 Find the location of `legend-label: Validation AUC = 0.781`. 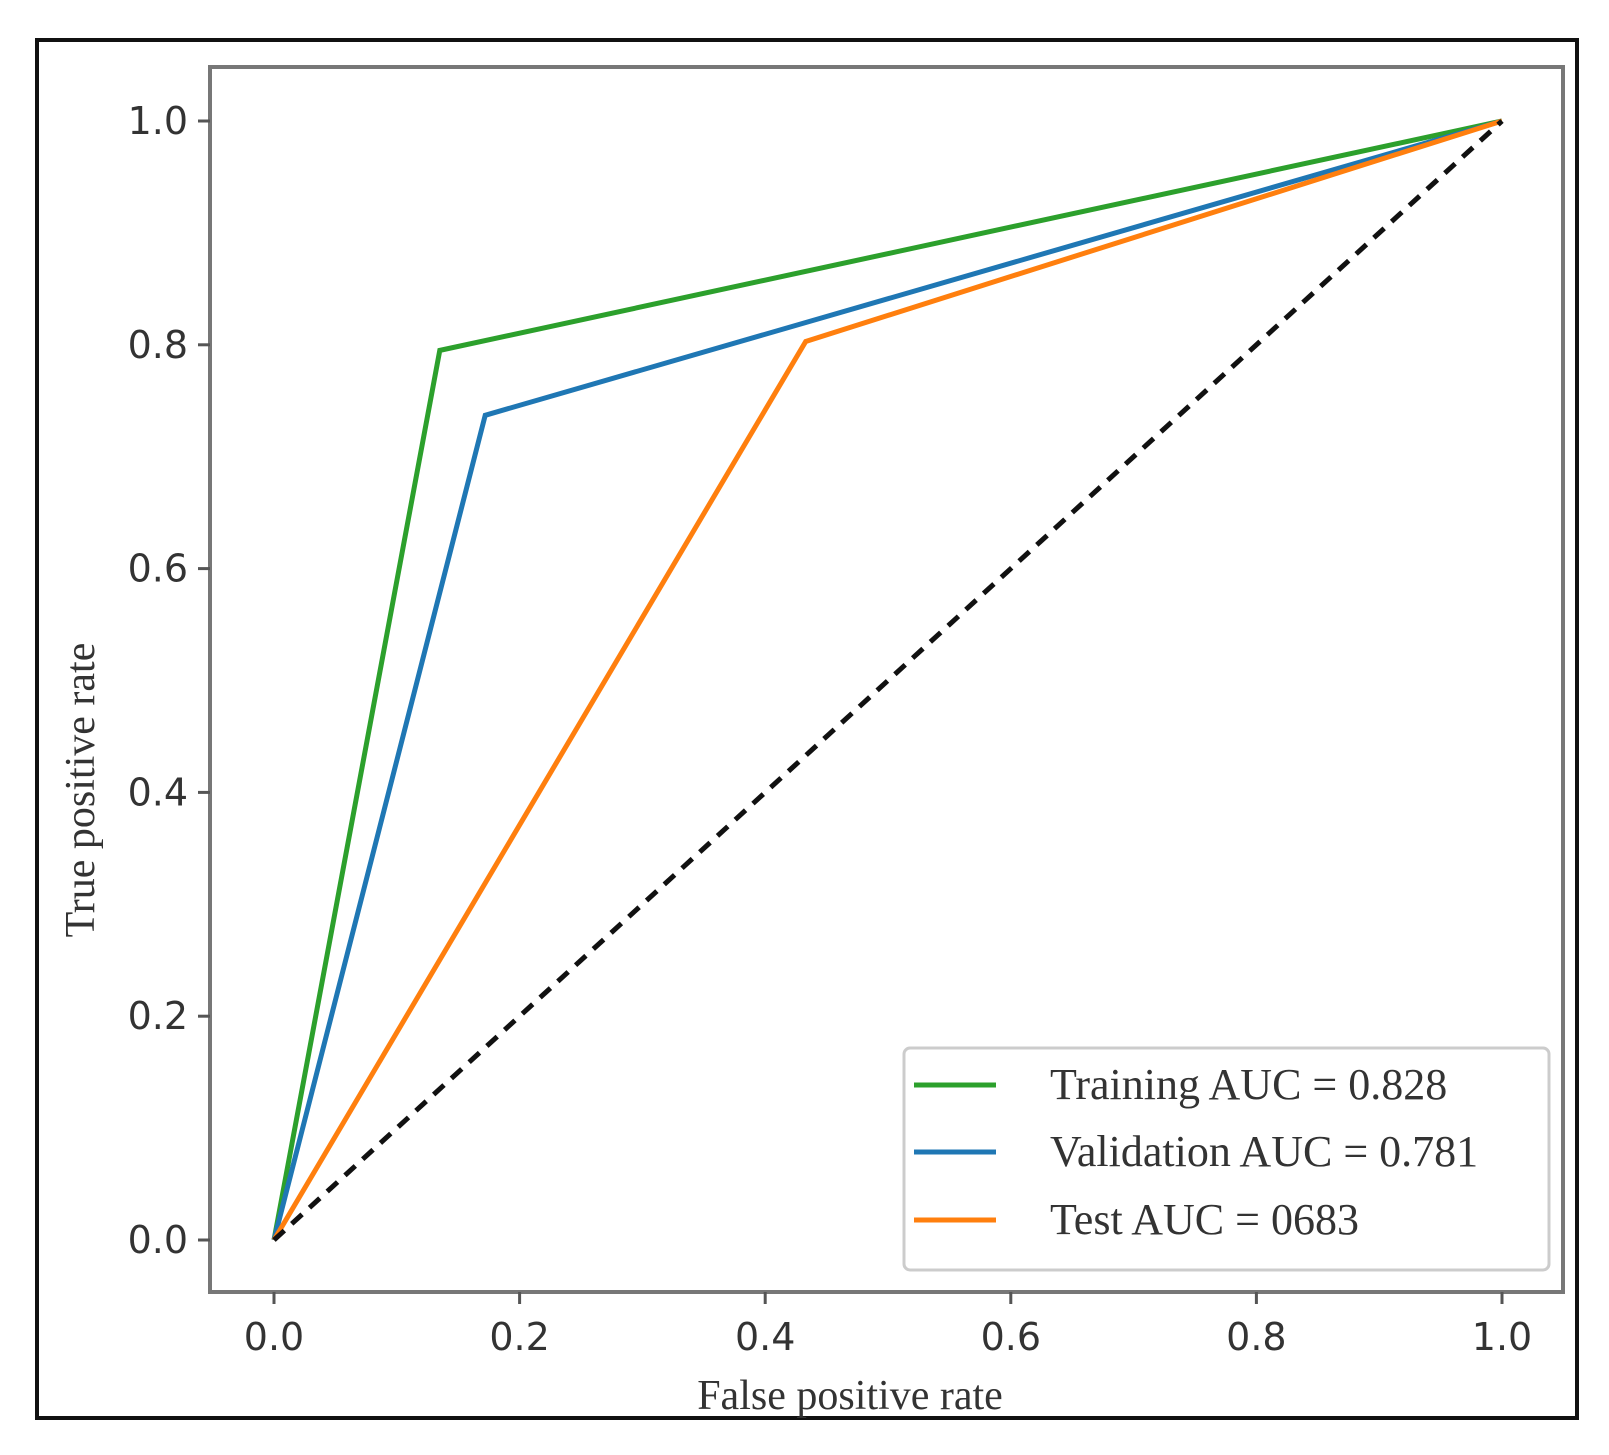

legend-label: Validation AUC = 0.781 is located at coordinates (1264, 1151).